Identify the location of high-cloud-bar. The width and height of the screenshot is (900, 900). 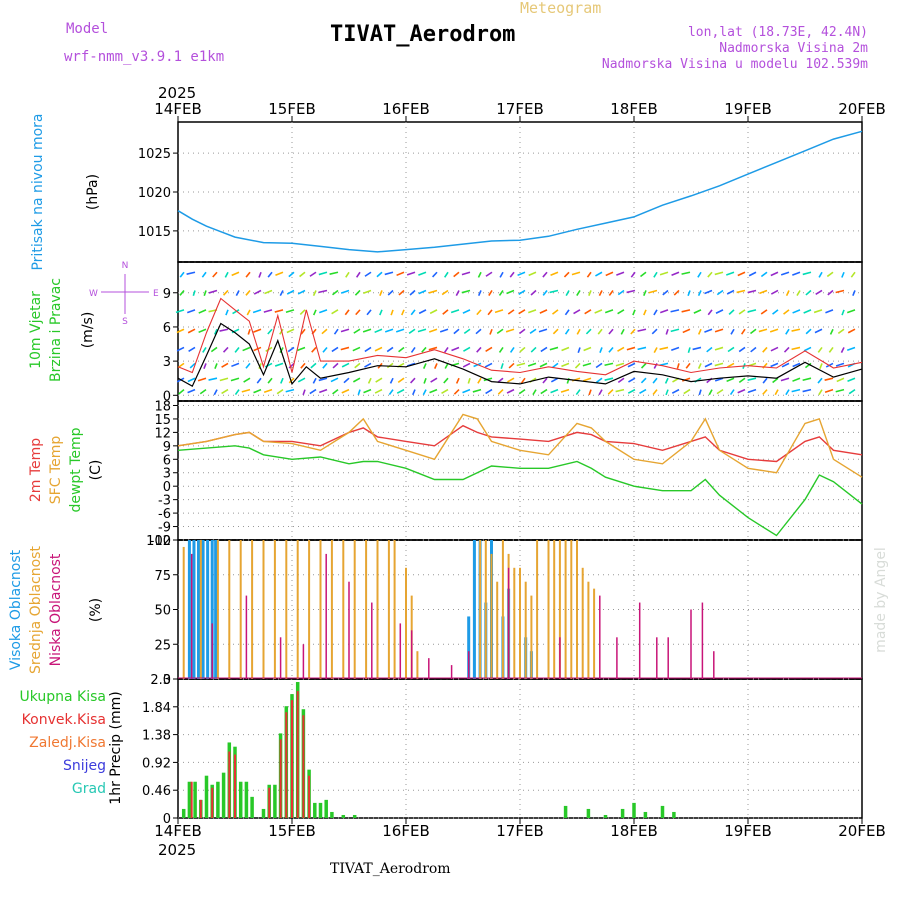
(194, 609).